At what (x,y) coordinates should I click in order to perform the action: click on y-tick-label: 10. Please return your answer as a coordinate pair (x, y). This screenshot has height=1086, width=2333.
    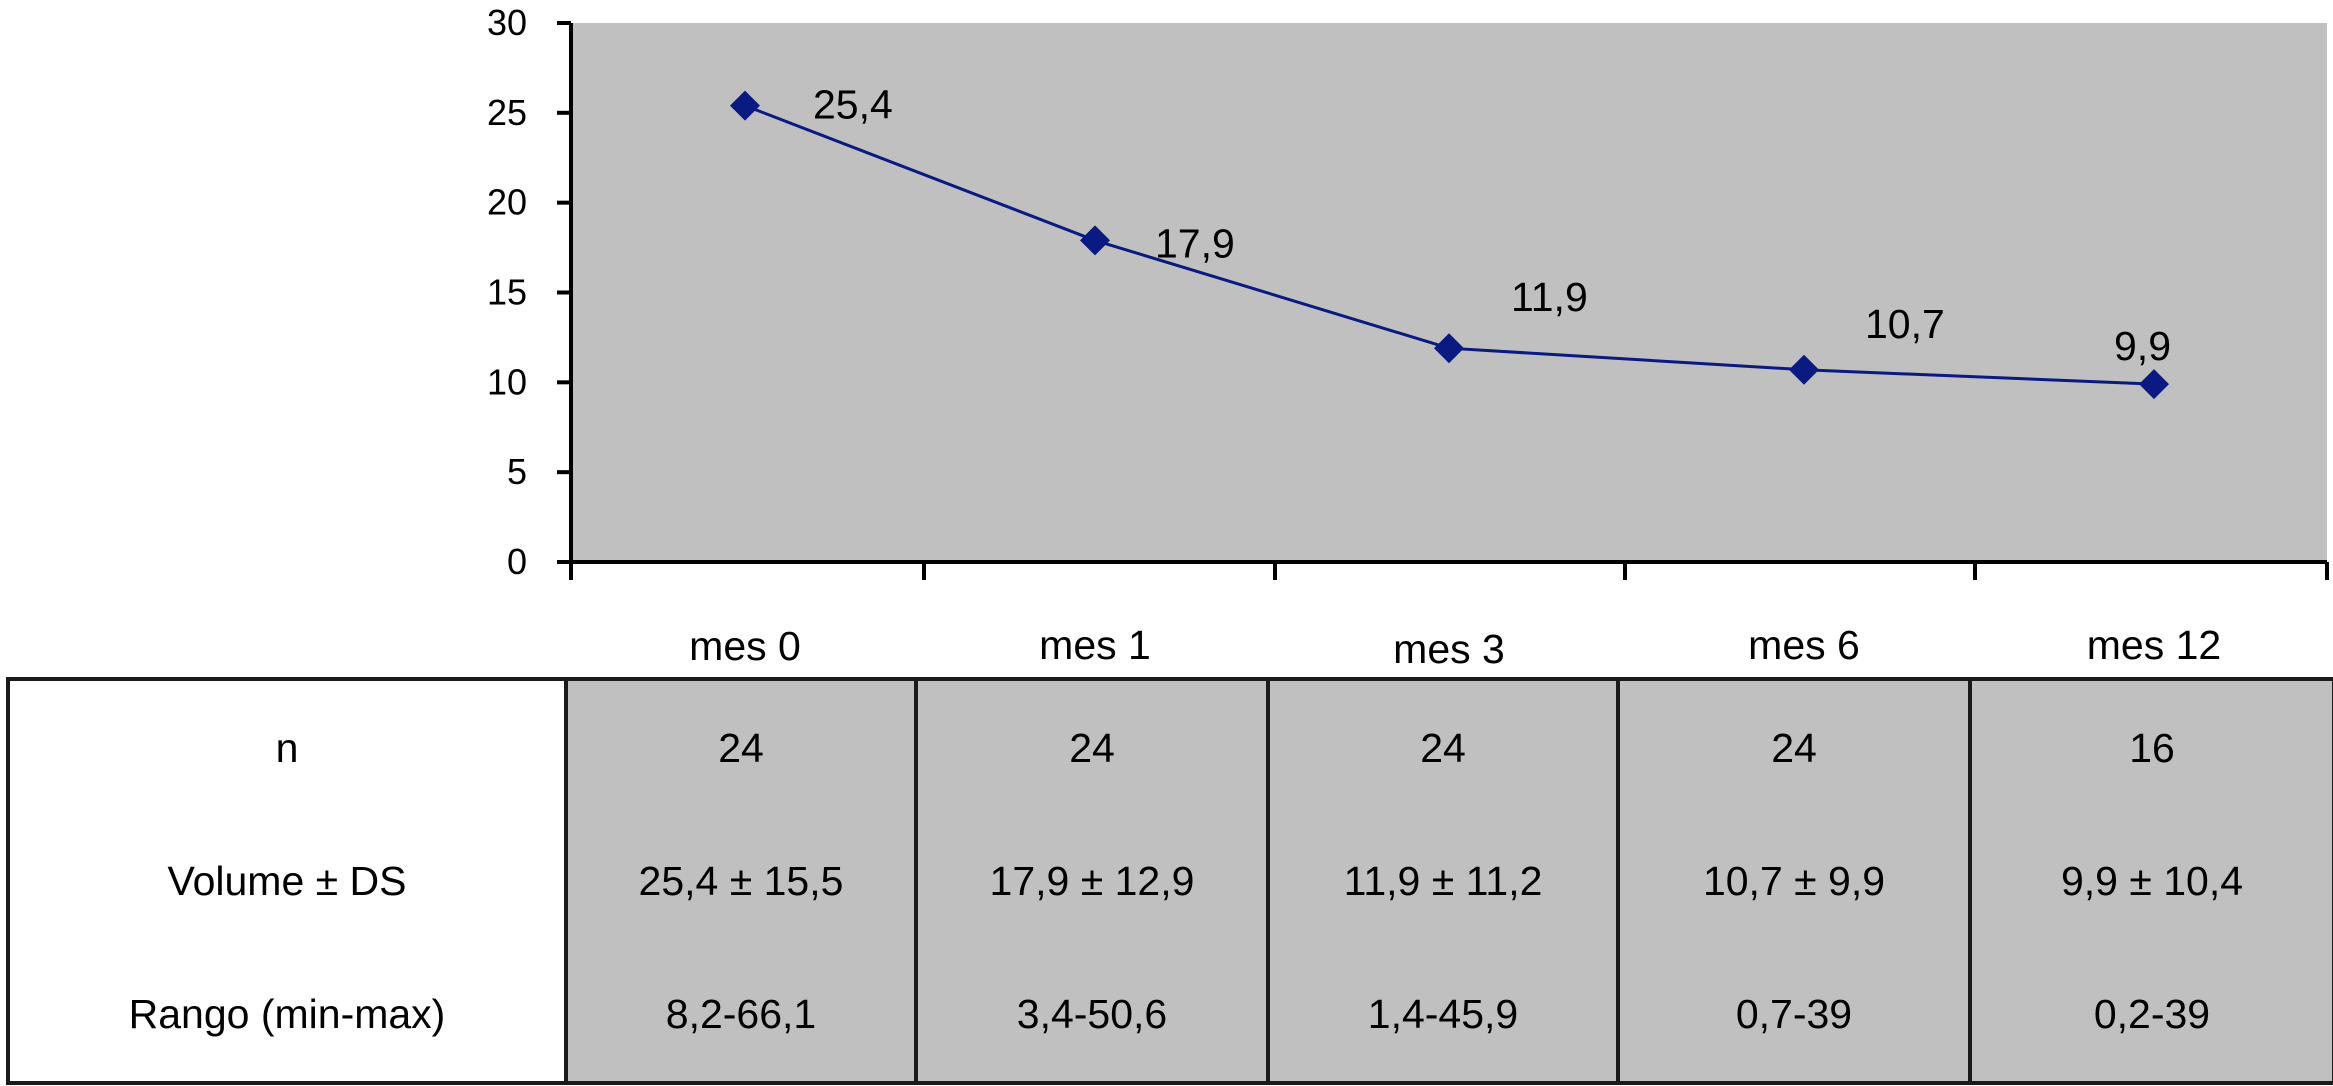
    Looking at the image, I should click on (507, 381).